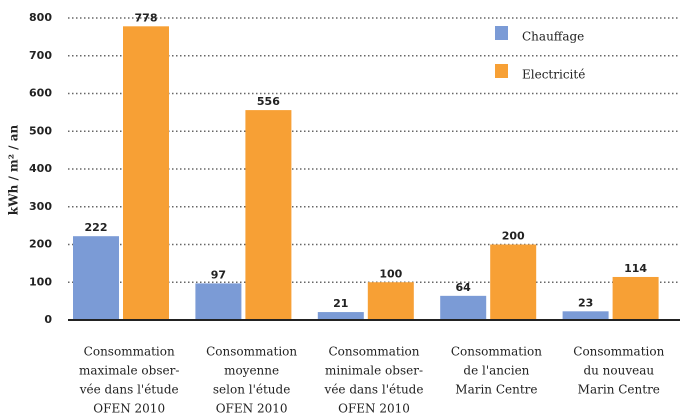 The height and width of the screenshot is (419, 683). Describe the element at coordinates (40, 130) in the screenshot. I see `y-tick-label: 500` at that location.